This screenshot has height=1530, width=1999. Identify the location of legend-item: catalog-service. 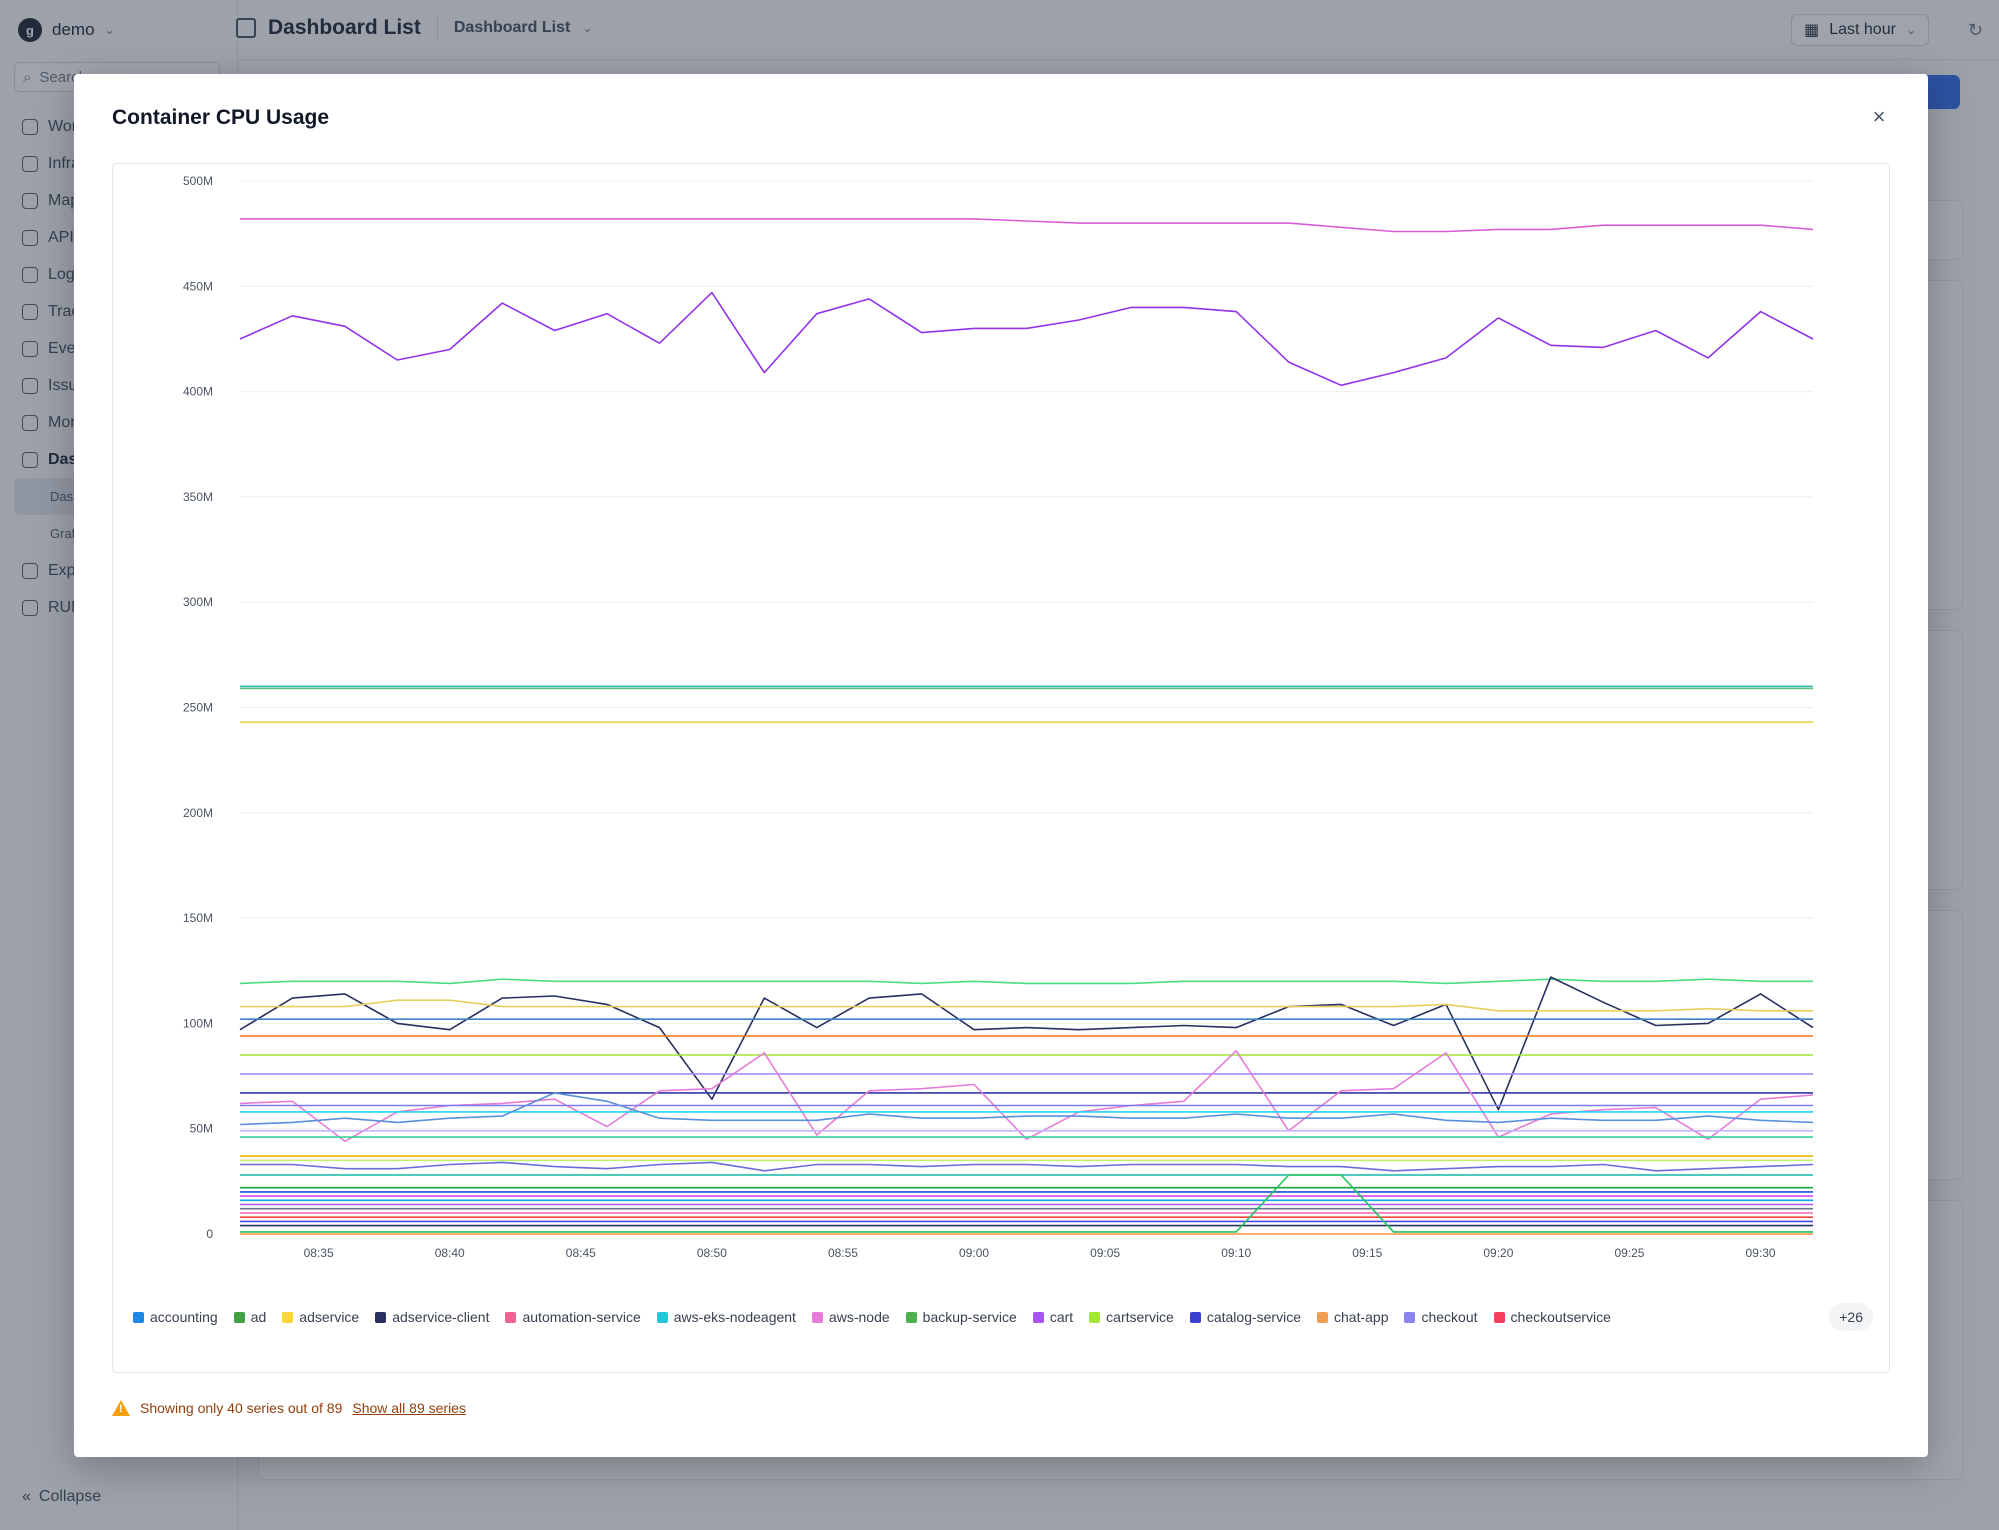
(1245, 1317).